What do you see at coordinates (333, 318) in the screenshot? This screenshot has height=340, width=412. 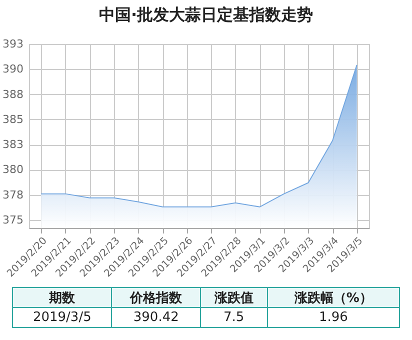 I see `text: 1.96` at bounding box center [333, 318].